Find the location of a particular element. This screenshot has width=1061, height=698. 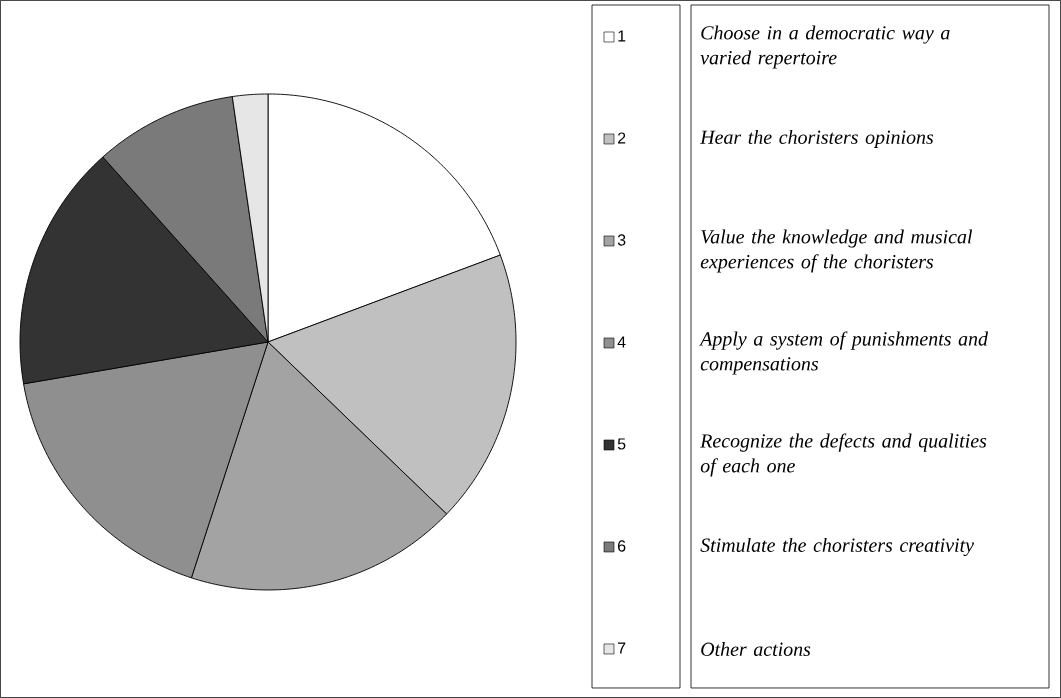

legend-label: 5 is located at coordinates (621, 444).